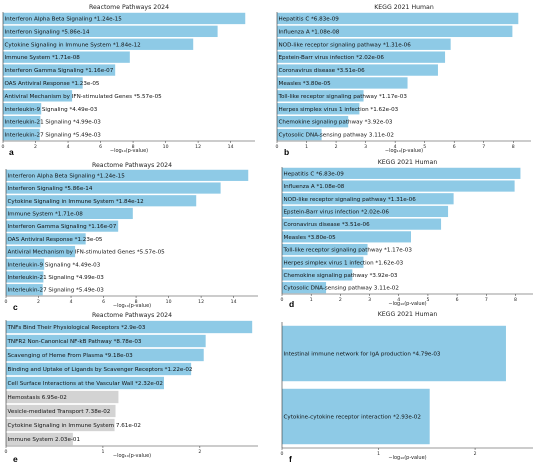  Describe the element at coordinates (404, 151) in the screenshot. I see `panel-b-xlabel: −log₁₀(p-value)` at that location.